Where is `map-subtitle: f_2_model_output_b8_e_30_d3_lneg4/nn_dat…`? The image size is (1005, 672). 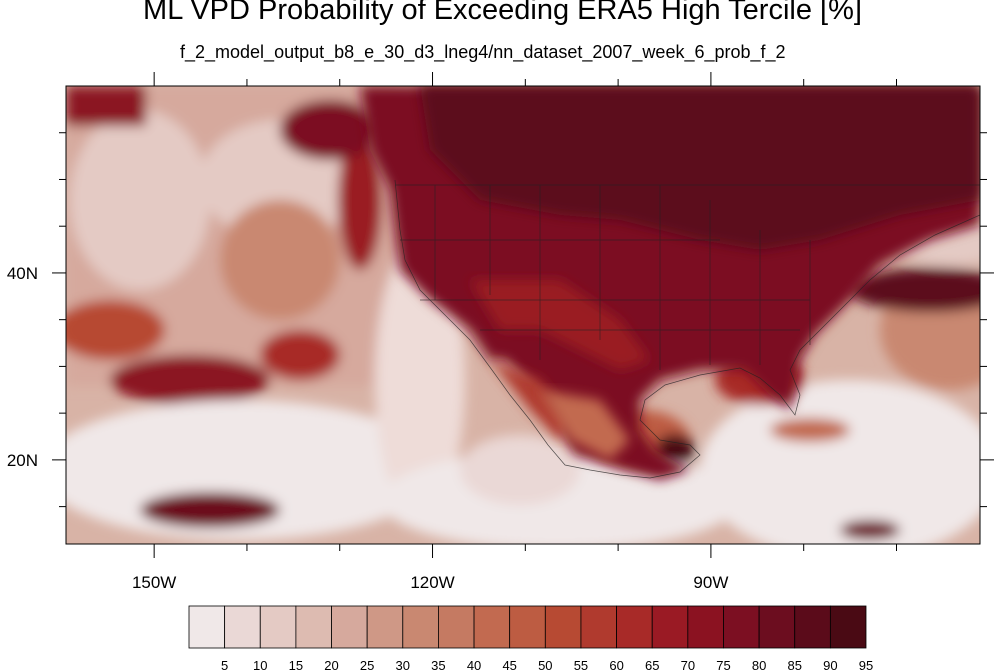 map-subtitle: f_2_model_output_b8_e_30_d3_lneg4/nn_dat… is located at coordinates (483, 52).